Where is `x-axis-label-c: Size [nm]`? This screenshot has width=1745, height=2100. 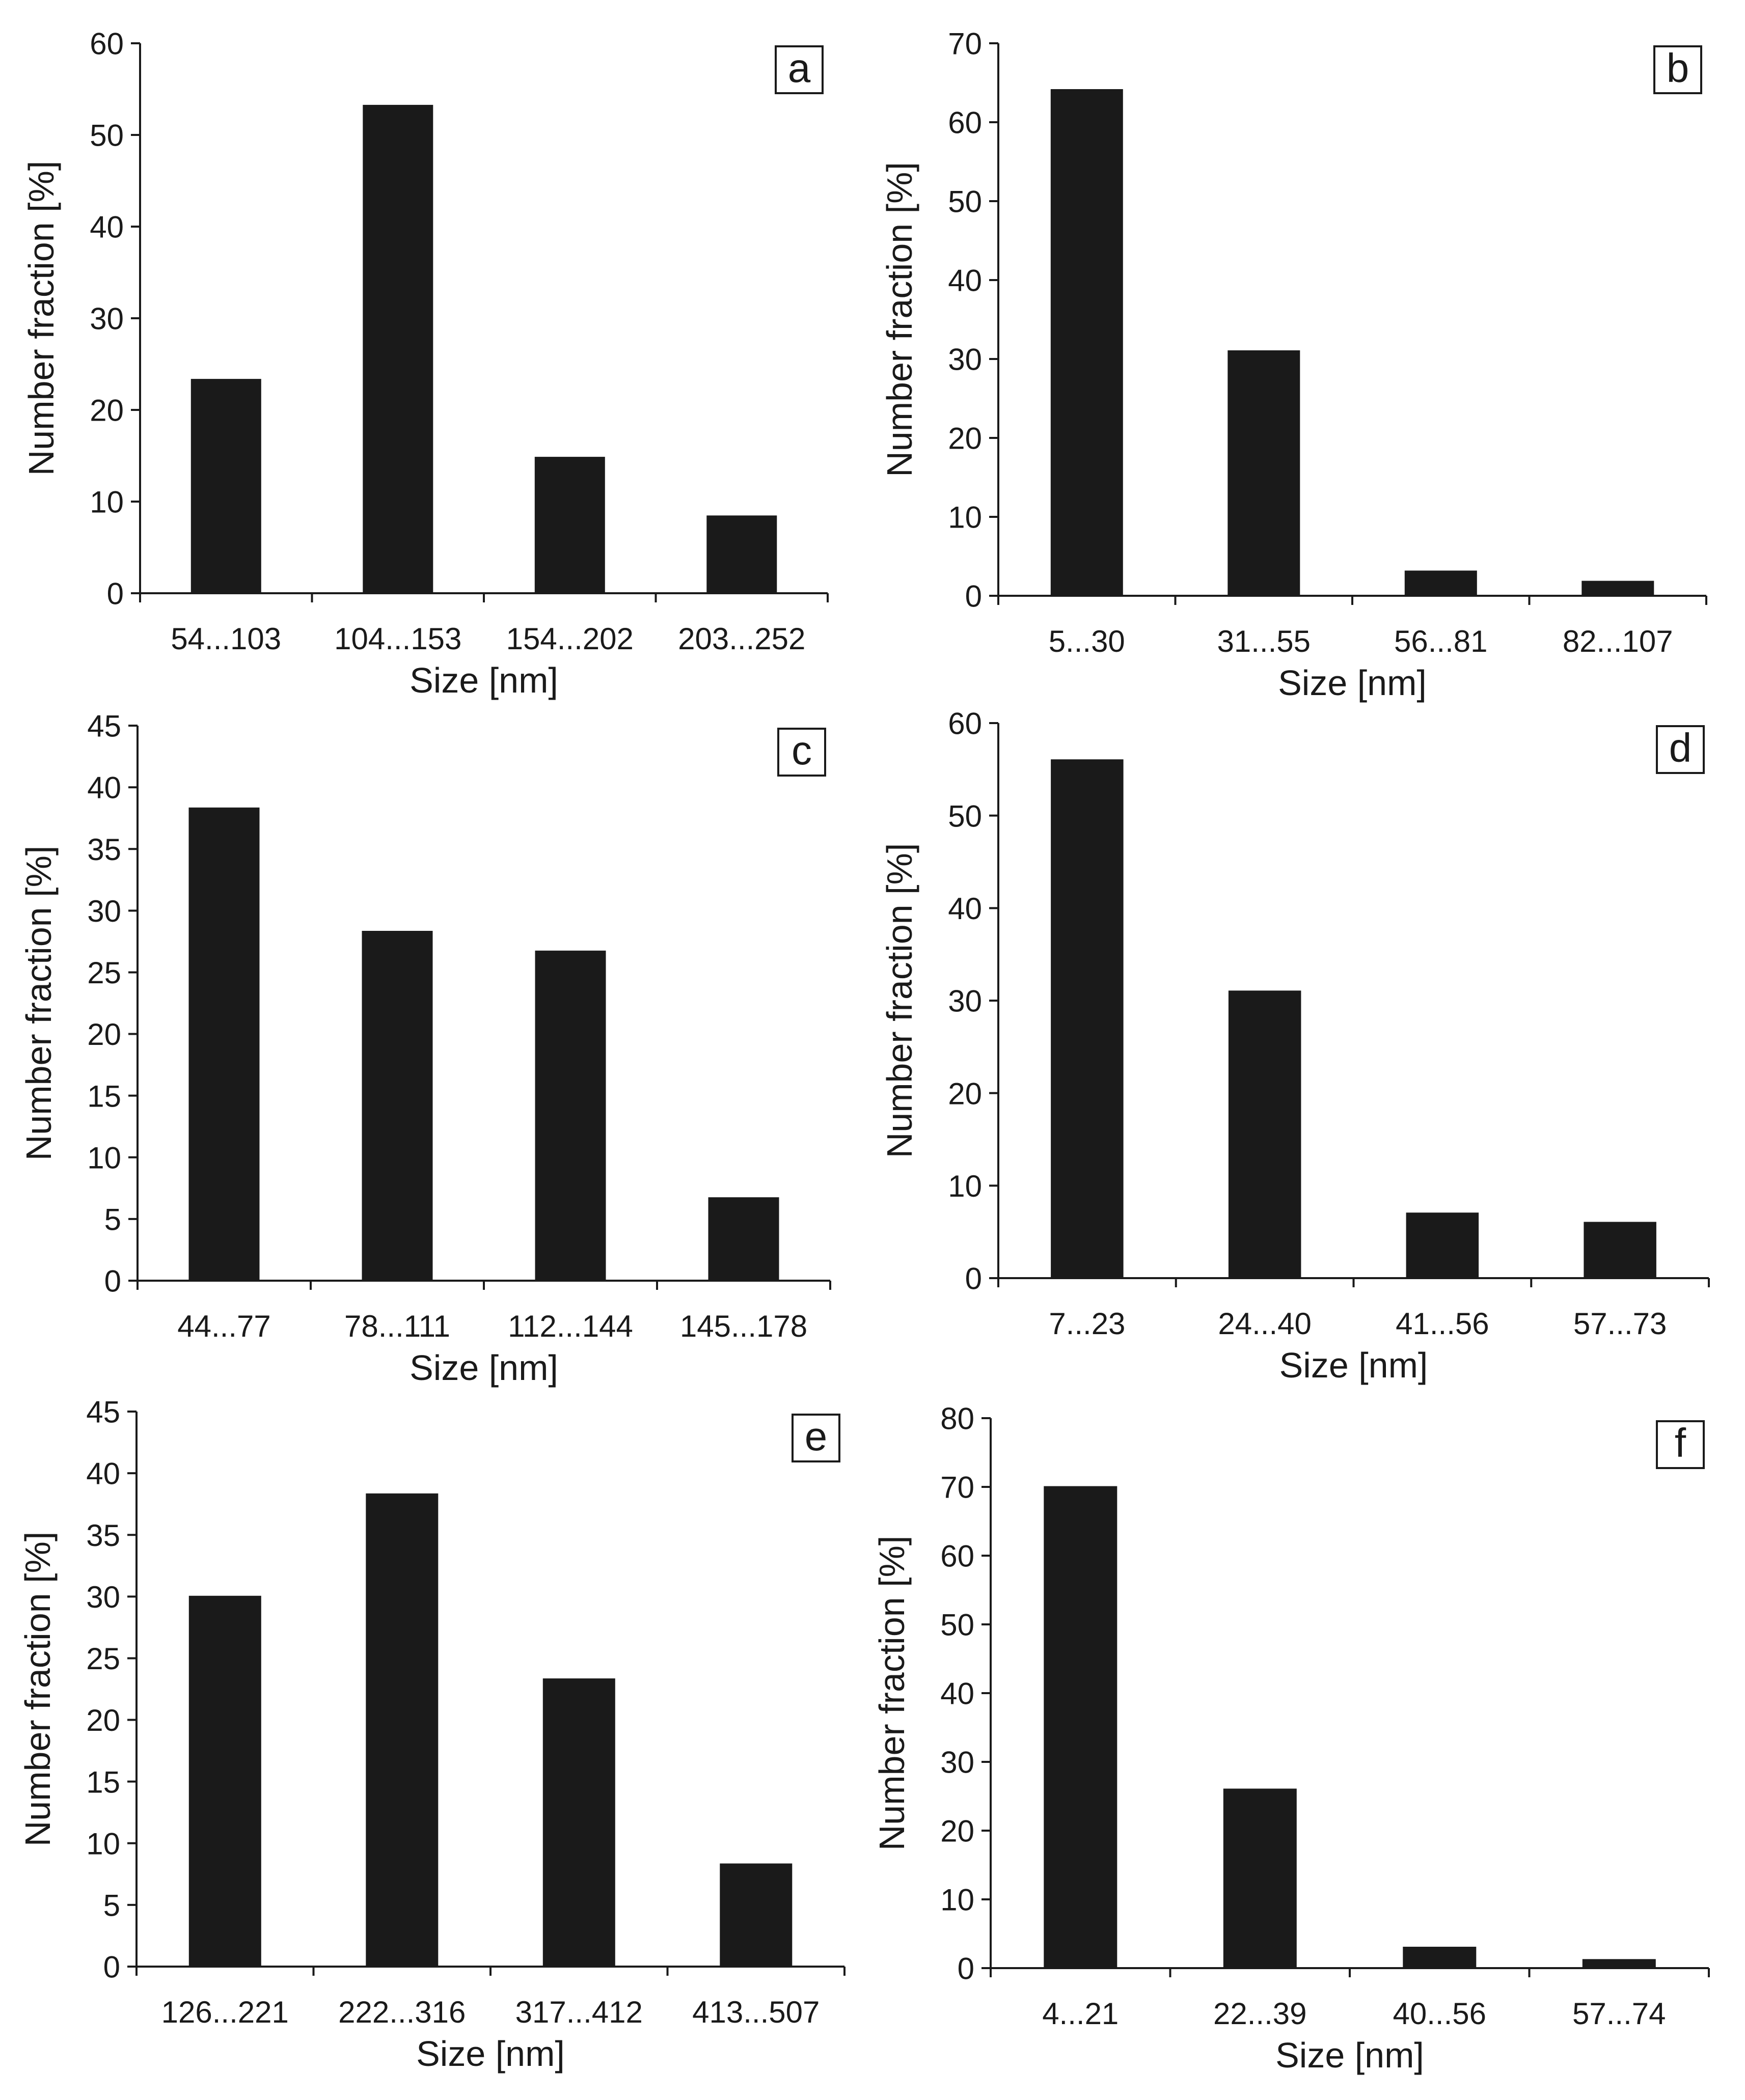
x-axis-label-c: Size [nm] is located at coordinates (484, 1368).